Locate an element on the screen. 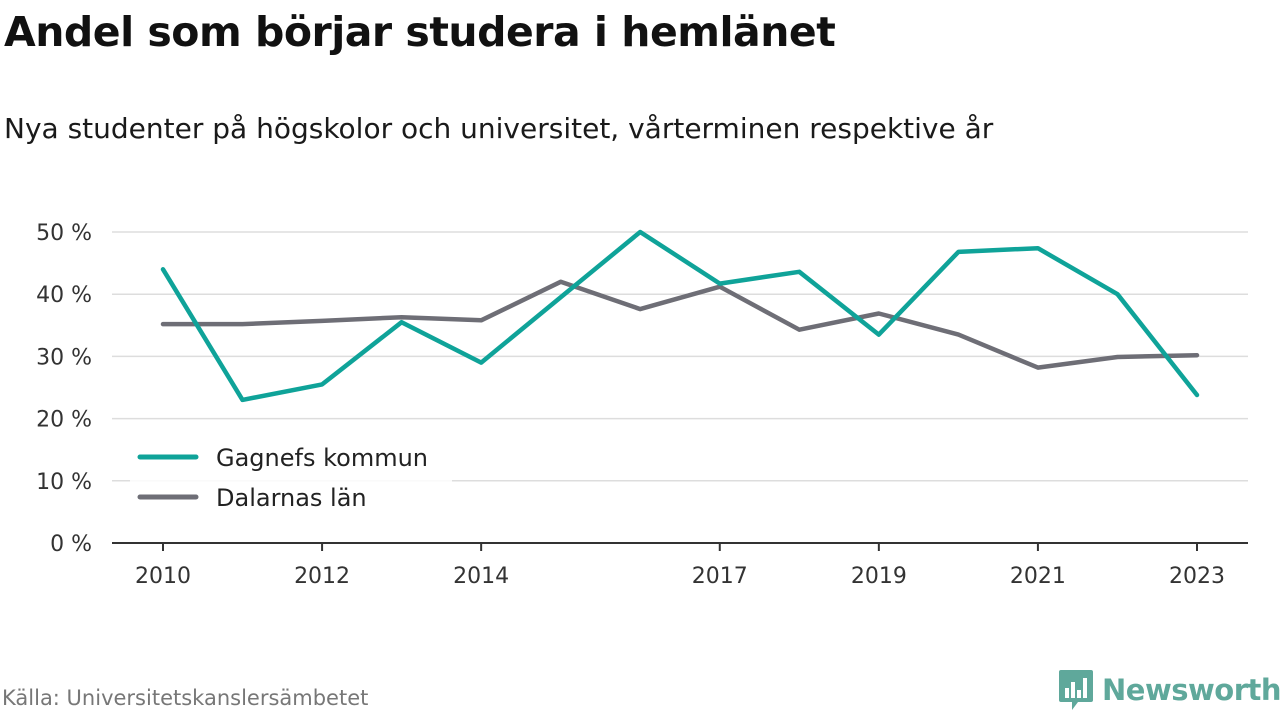 The width and height of the screenshot is (1280, 720). brand-logo: Newsworthy is located at coordinates (1169, 690).